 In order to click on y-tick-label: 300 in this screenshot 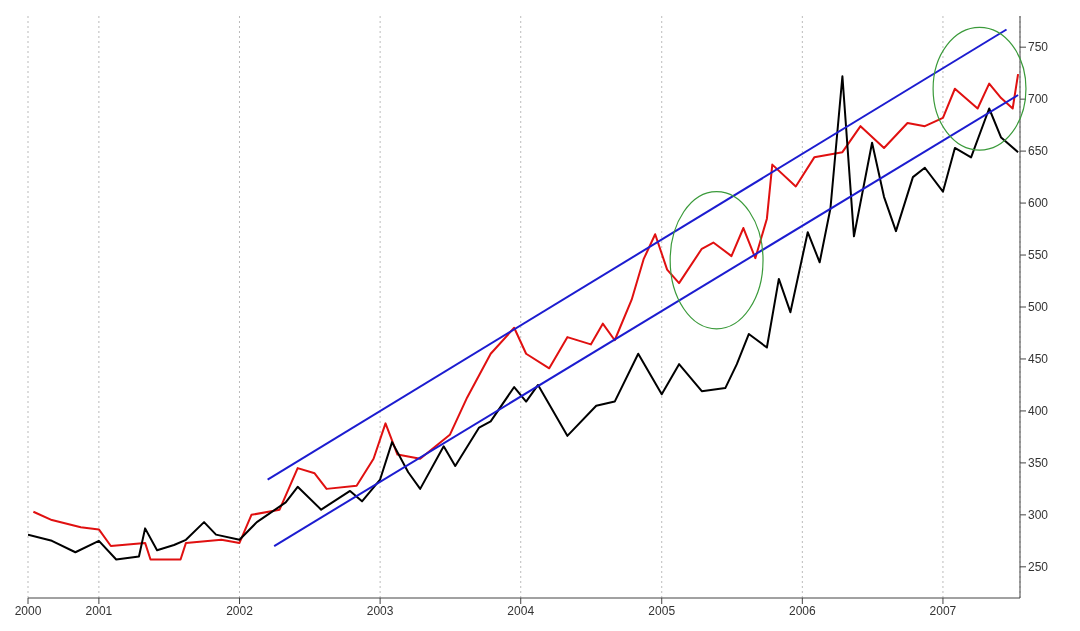, I will do `click(1038, 515)`.